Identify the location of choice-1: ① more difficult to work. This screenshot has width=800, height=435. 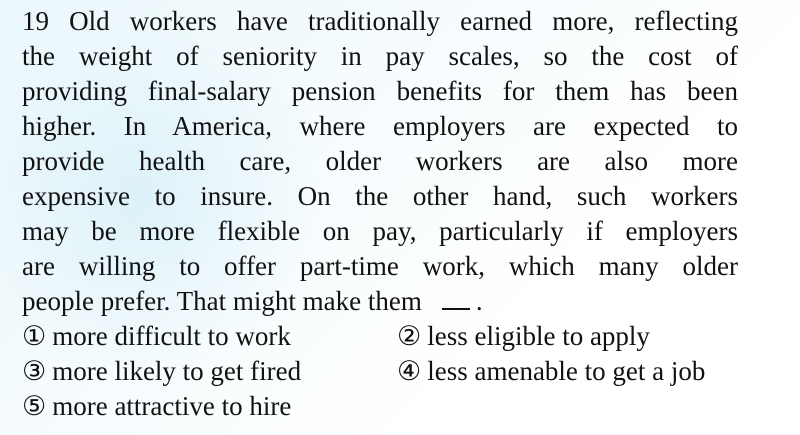
(209, 336).